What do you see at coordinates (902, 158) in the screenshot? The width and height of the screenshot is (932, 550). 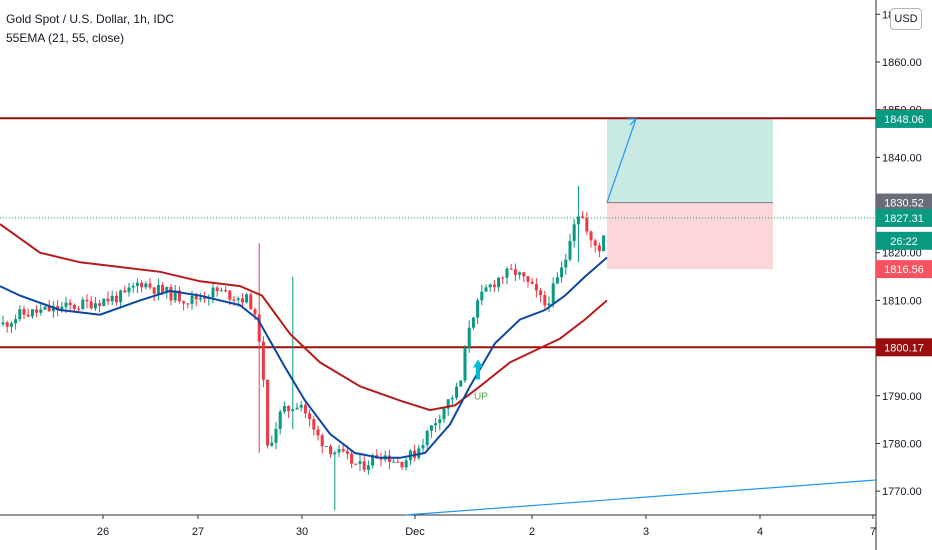 I see `y-tick-label: 1840.00` at bounding box center [902, 158].